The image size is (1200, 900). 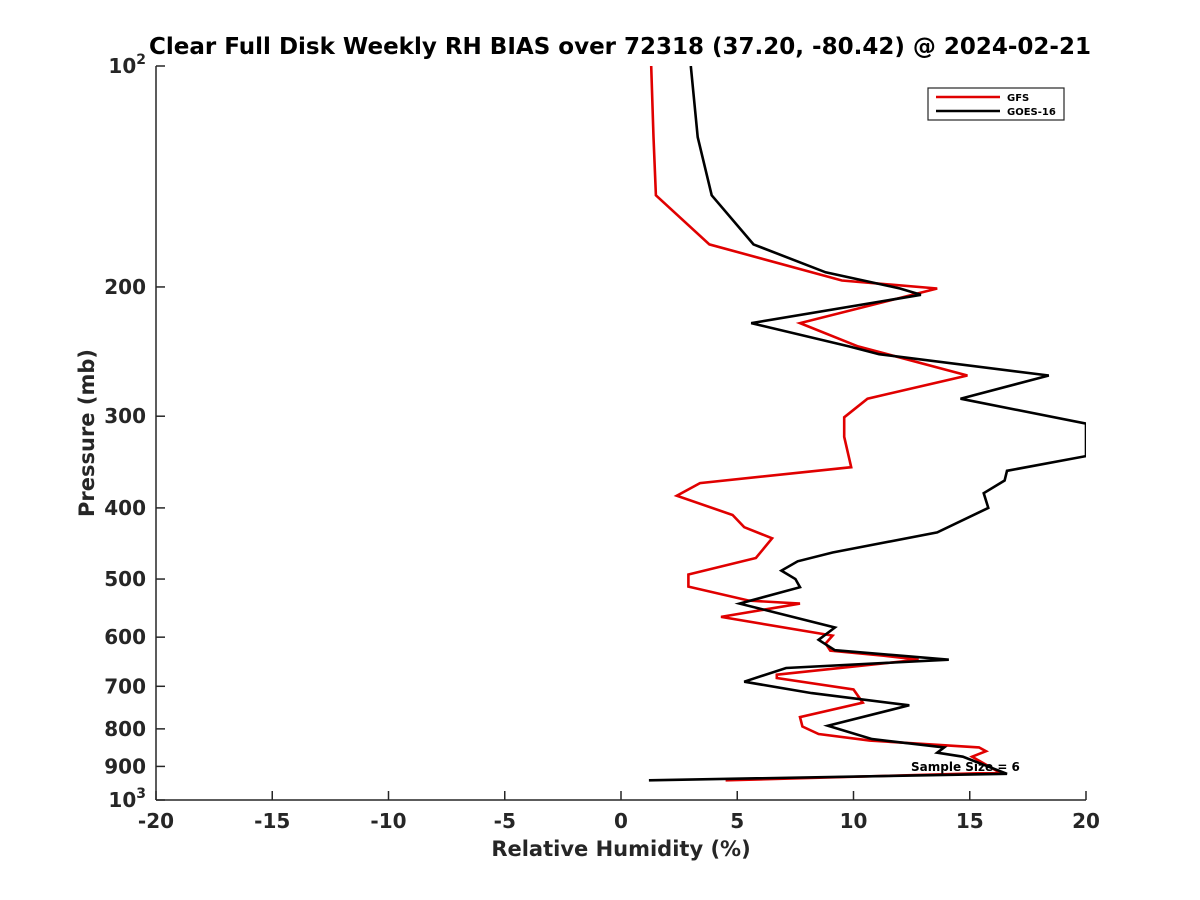 I want to click on sample-size-annotation: Sample Size = 6, so click(x=965, y=767).